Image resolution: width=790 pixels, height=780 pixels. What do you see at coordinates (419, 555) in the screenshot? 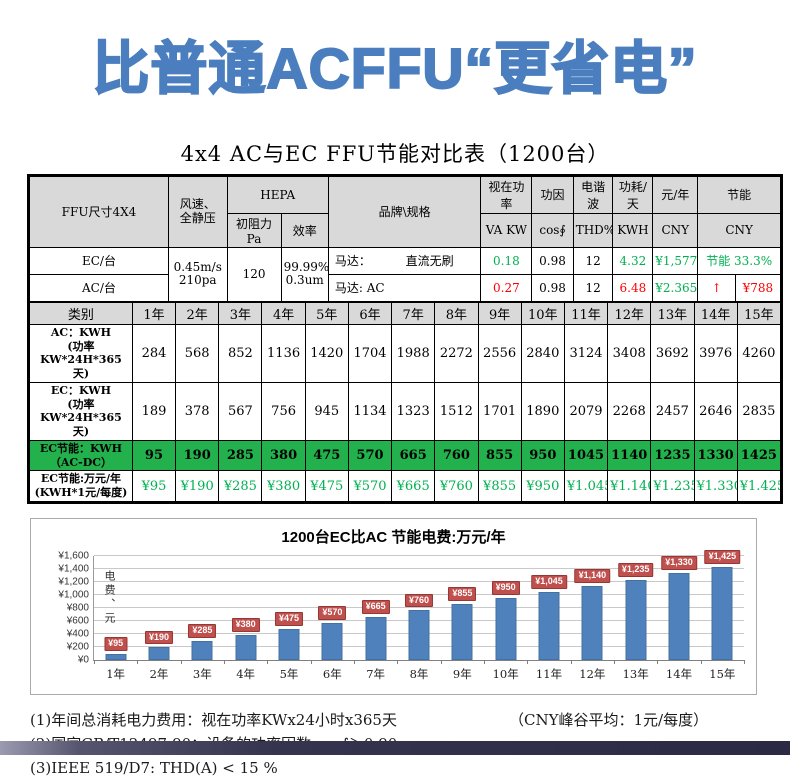
I see `gridline` at bounding box center [419, 555].